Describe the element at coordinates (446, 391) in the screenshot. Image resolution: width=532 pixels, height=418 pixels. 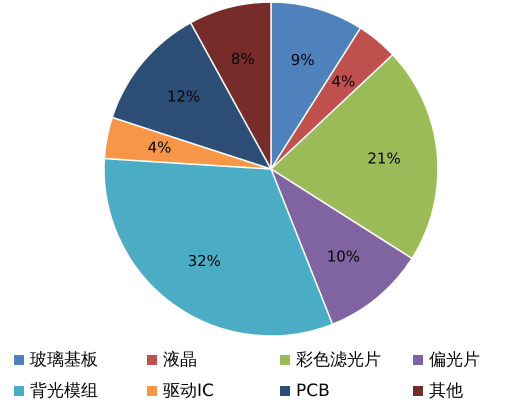
I see `legend-label: 其他` at that location.